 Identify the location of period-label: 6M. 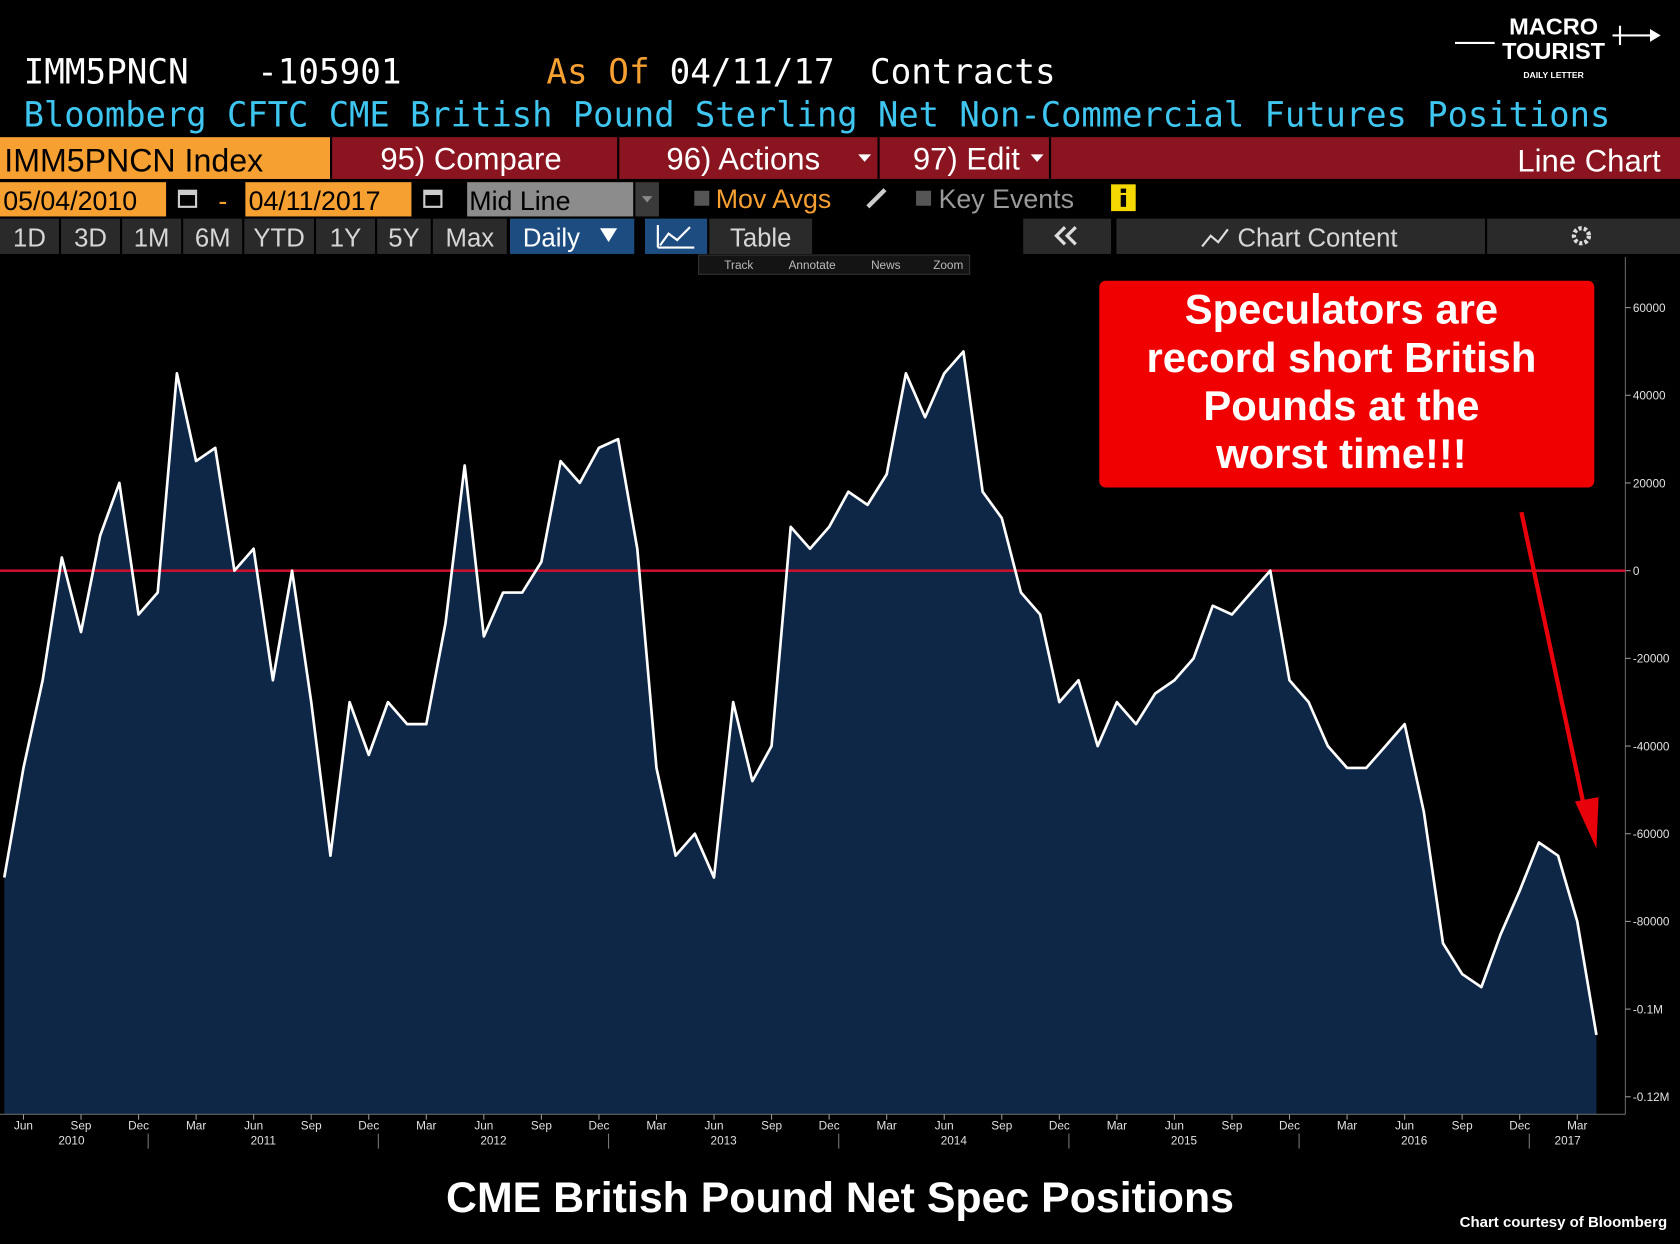
(213, 238).